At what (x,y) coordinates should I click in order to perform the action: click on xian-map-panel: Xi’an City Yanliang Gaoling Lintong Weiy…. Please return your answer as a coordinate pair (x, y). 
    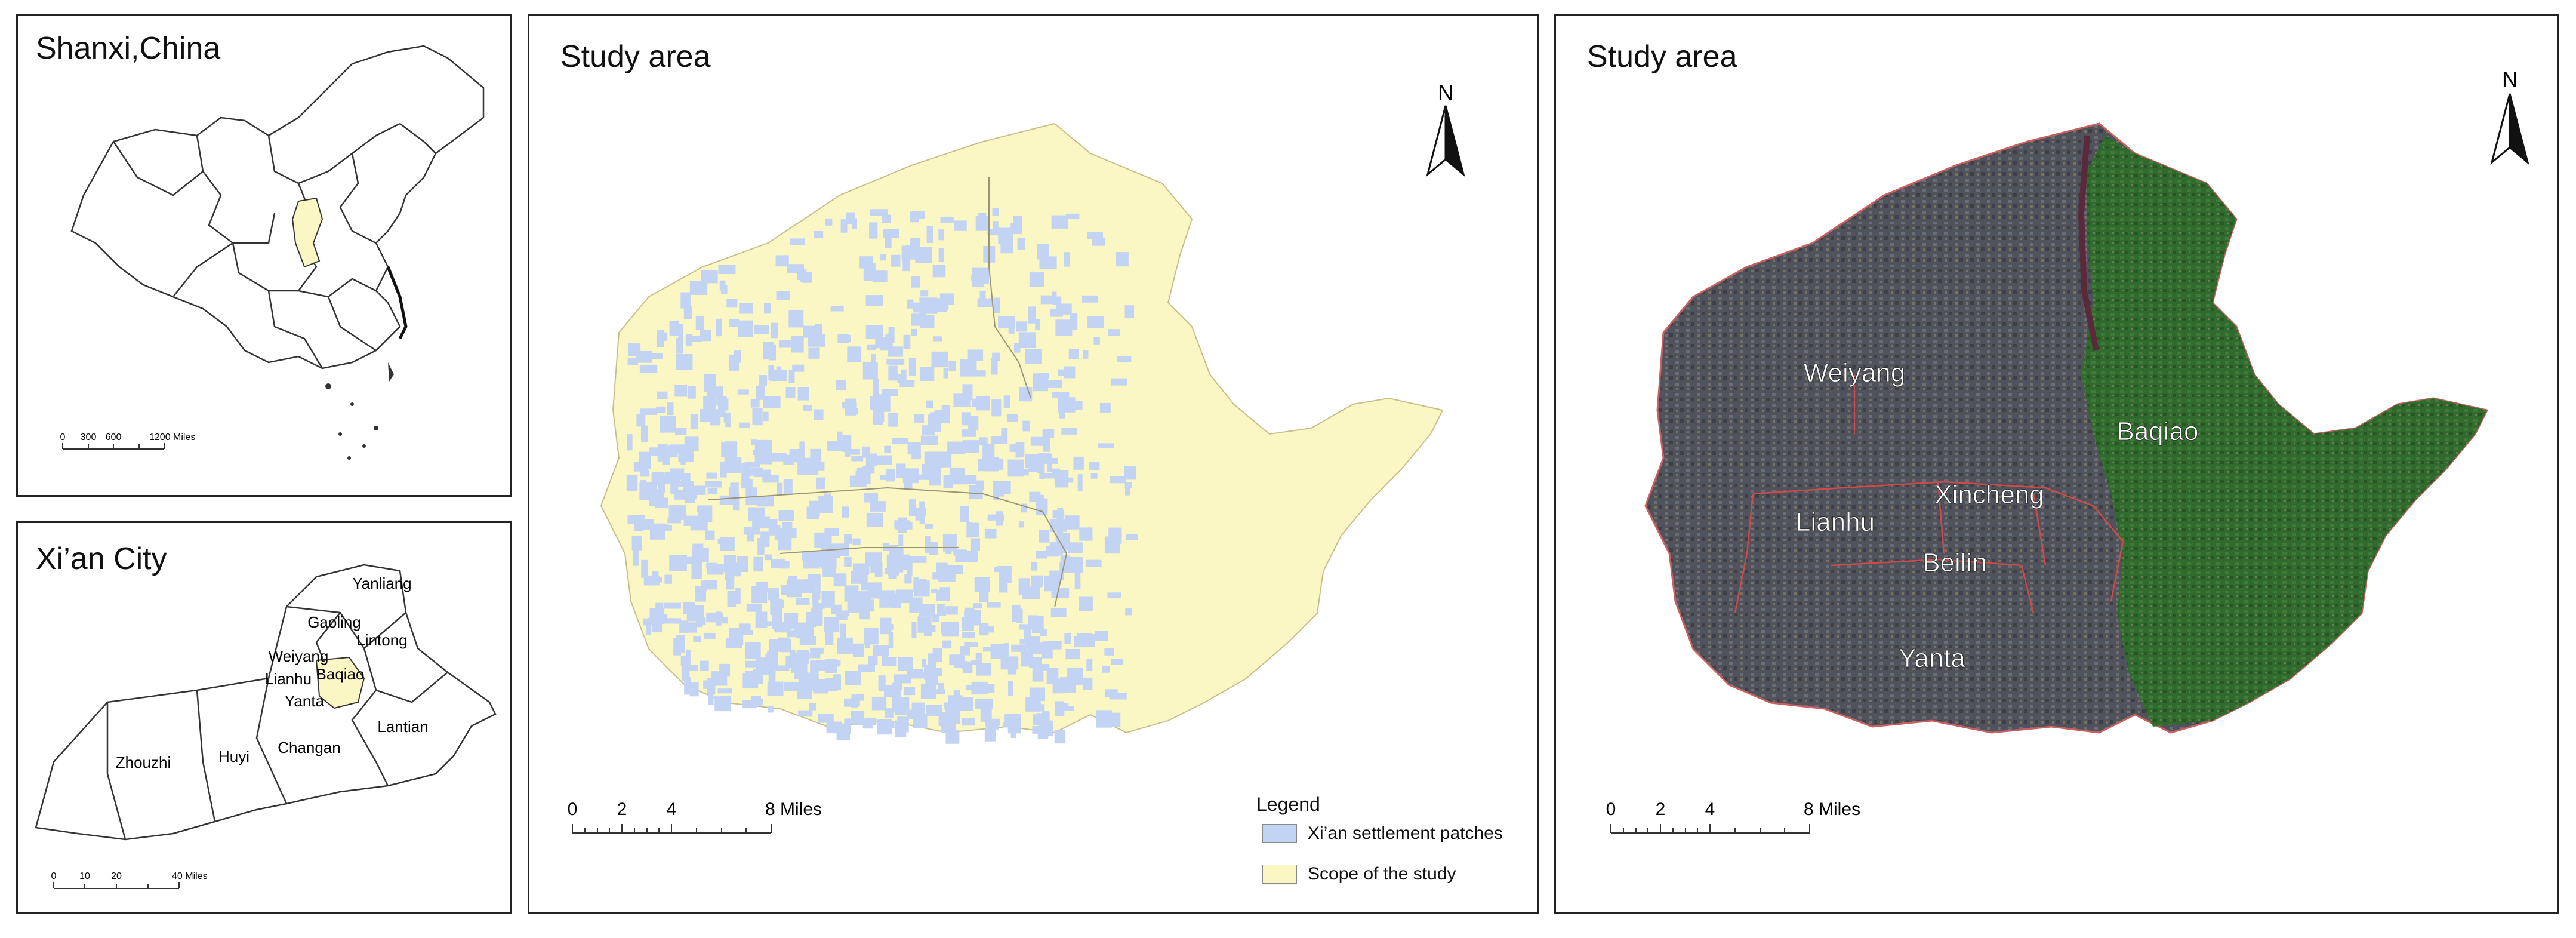
    Looking at the image, I should click on (264, 718).